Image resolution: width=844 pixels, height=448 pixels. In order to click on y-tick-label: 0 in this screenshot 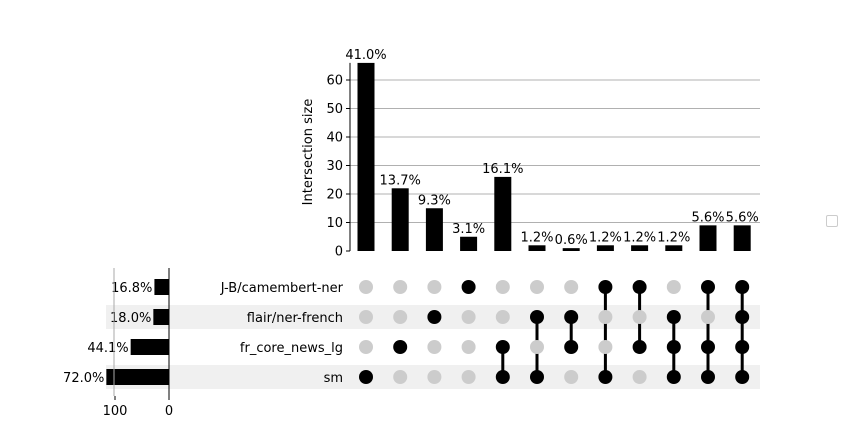, I will do `click(339, 252)`.